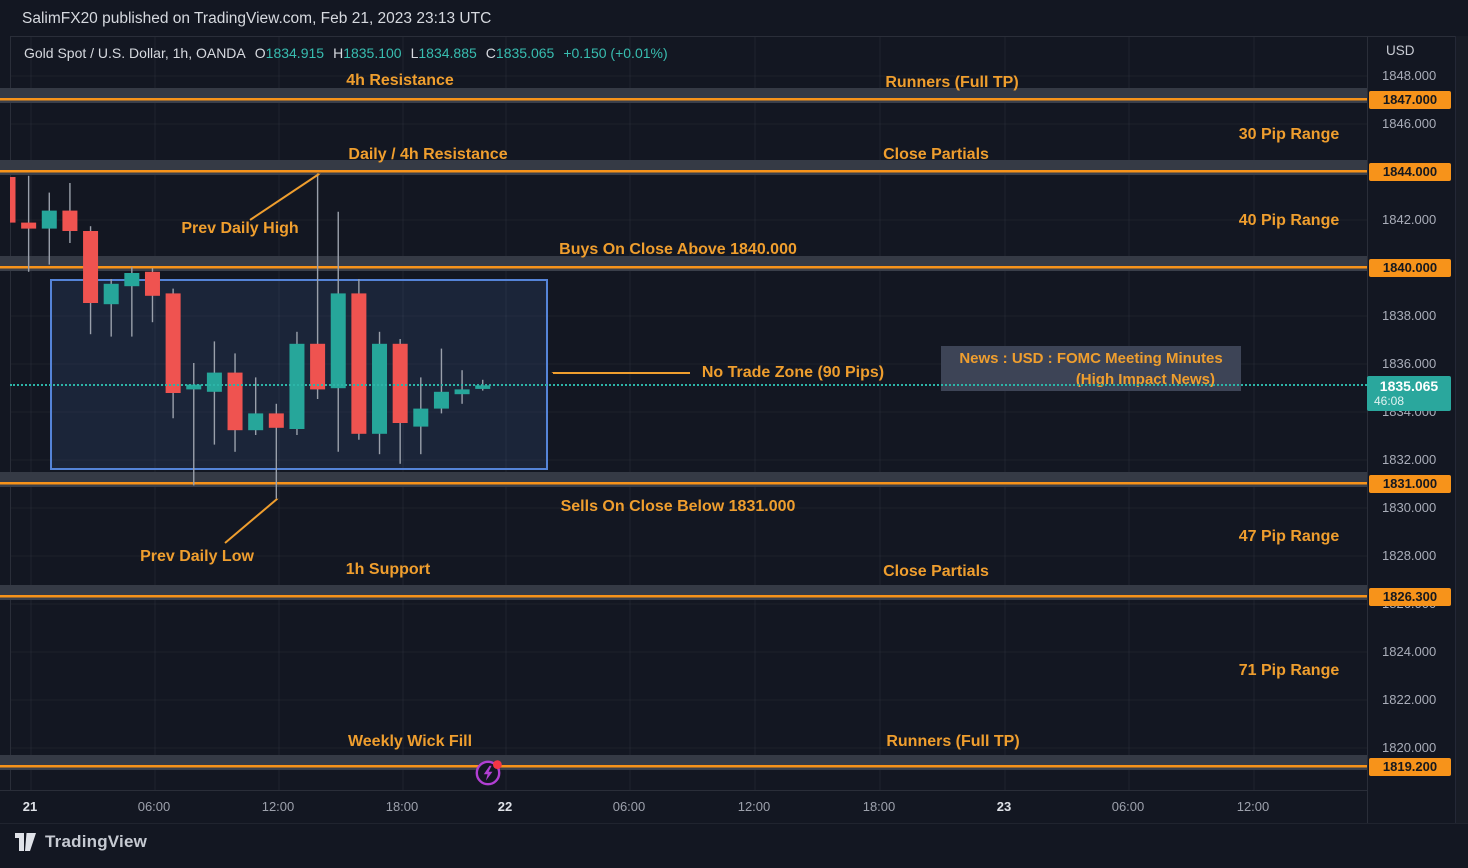  Describe the element at coordinates (400, 80) in the screenshot. I see `zone-label: 4h Resistance` at that location.